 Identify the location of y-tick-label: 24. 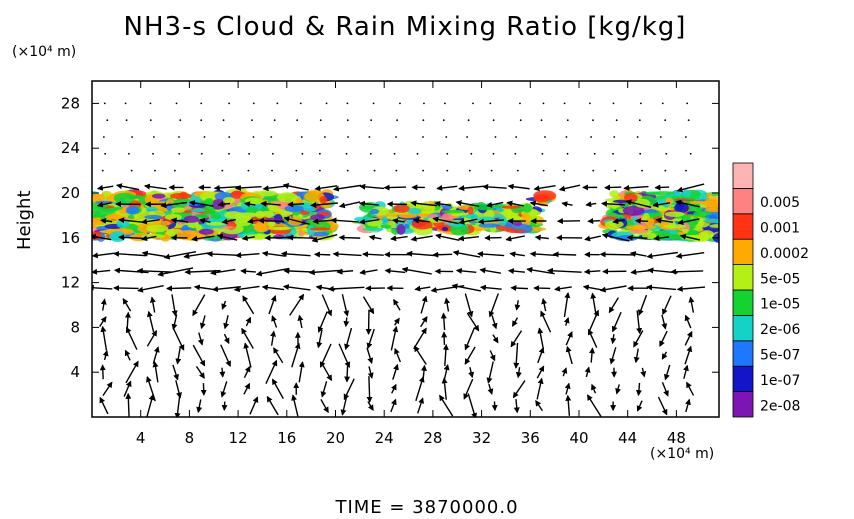
(70, 148).